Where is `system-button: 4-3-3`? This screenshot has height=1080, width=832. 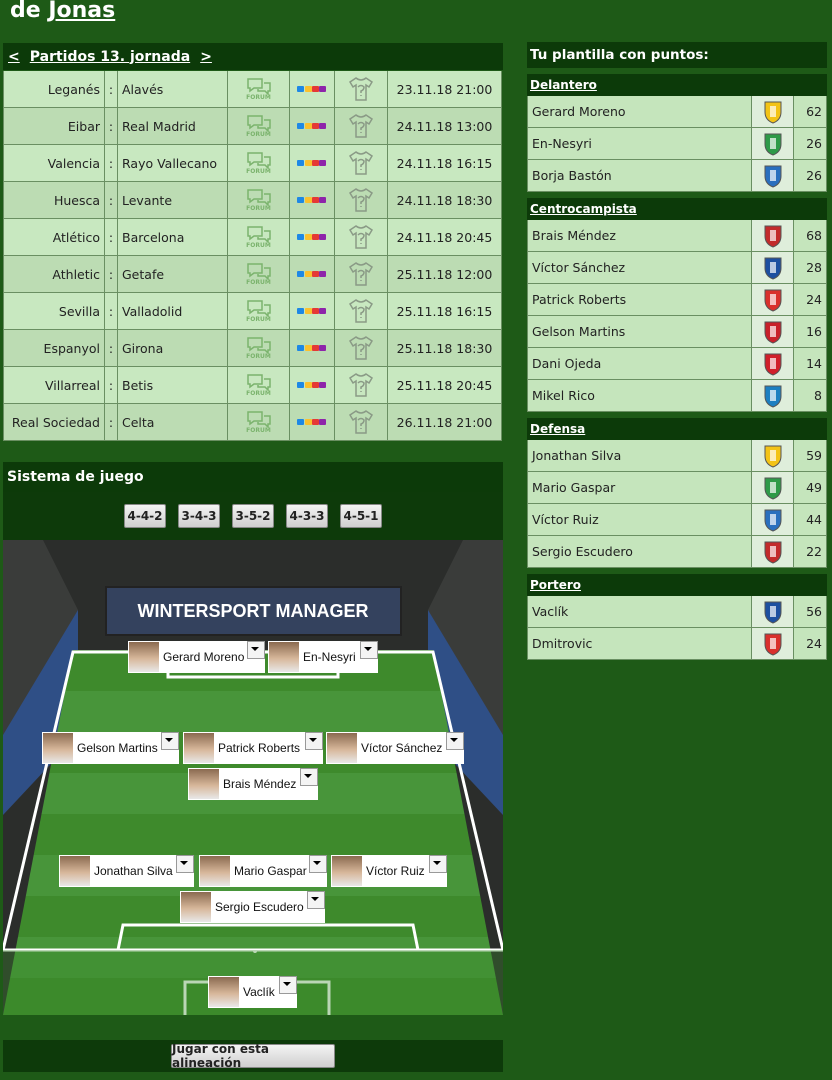
system-button: 4-3-3 is located at coordinates (307, 516).